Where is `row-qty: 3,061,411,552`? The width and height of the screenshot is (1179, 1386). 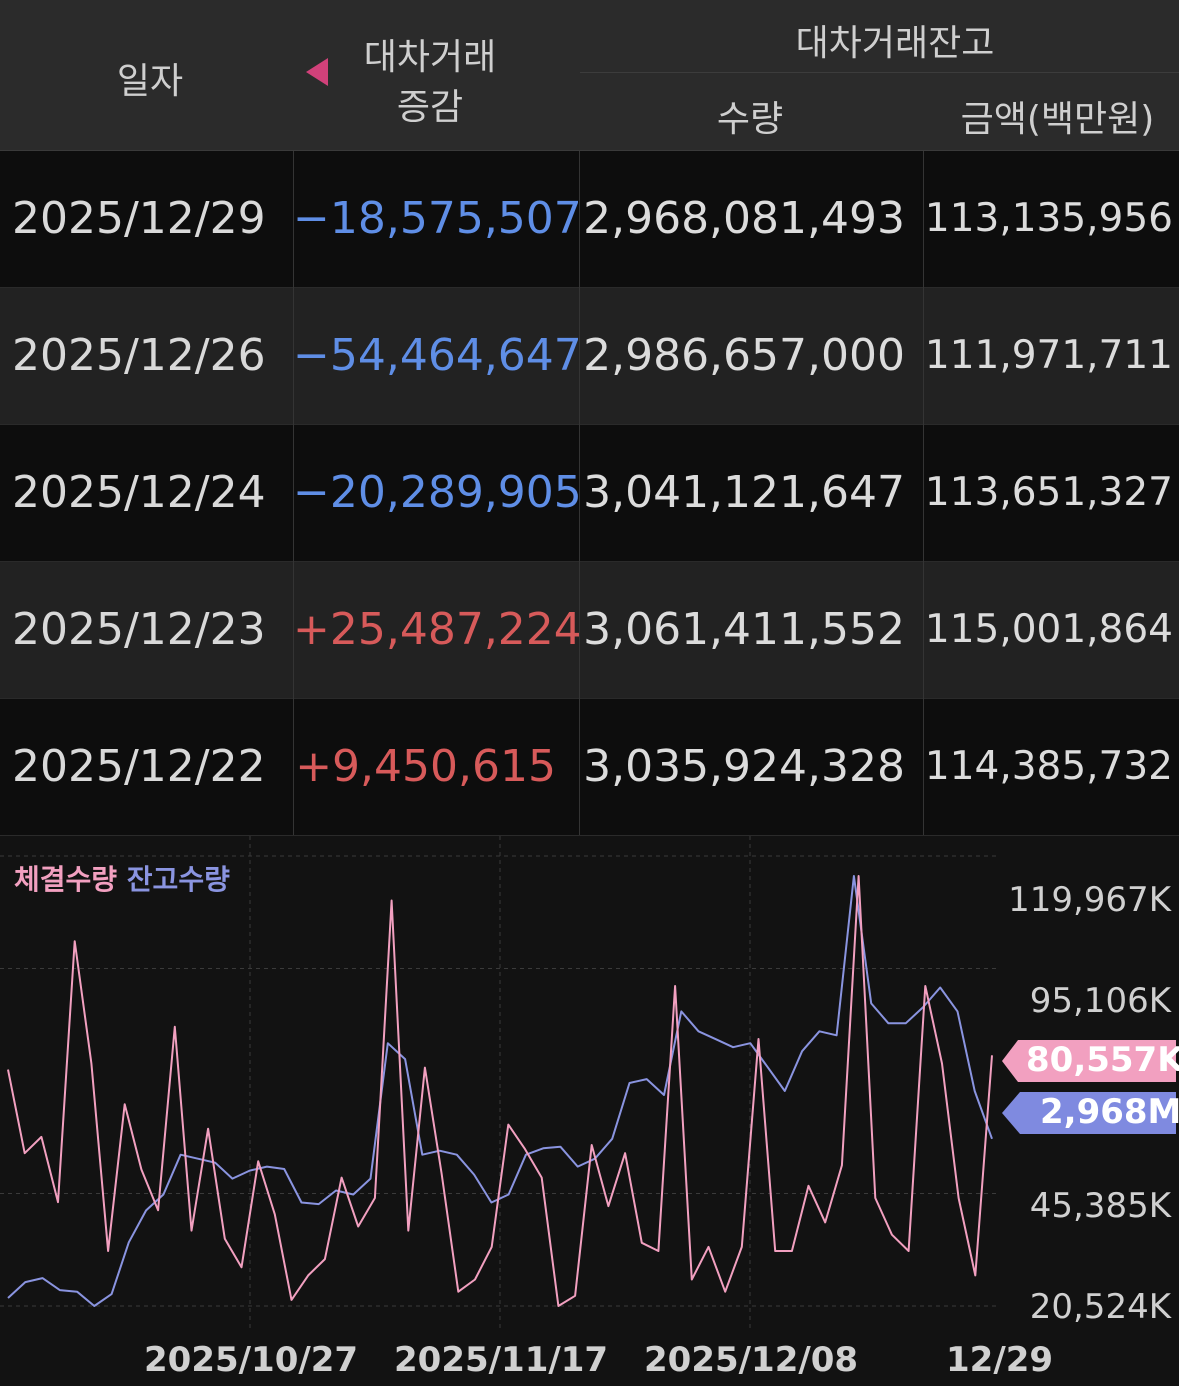
row-qty: 3,061,411,552 is located at coordinates (744, 629).